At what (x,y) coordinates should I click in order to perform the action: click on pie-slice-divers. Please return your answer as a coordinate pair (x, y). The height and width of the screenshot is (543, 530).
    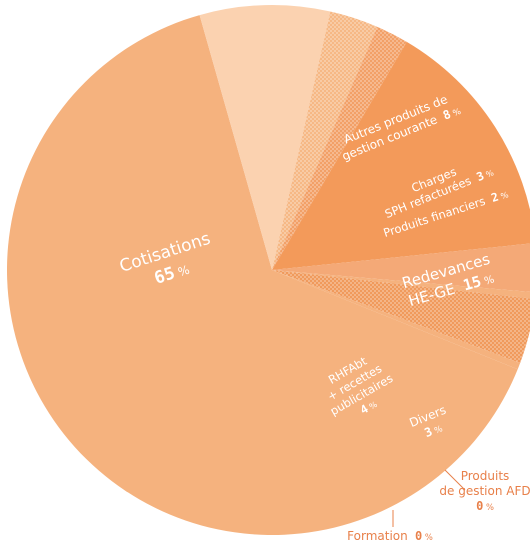
    Looking at the image, I should click on (401, 267).